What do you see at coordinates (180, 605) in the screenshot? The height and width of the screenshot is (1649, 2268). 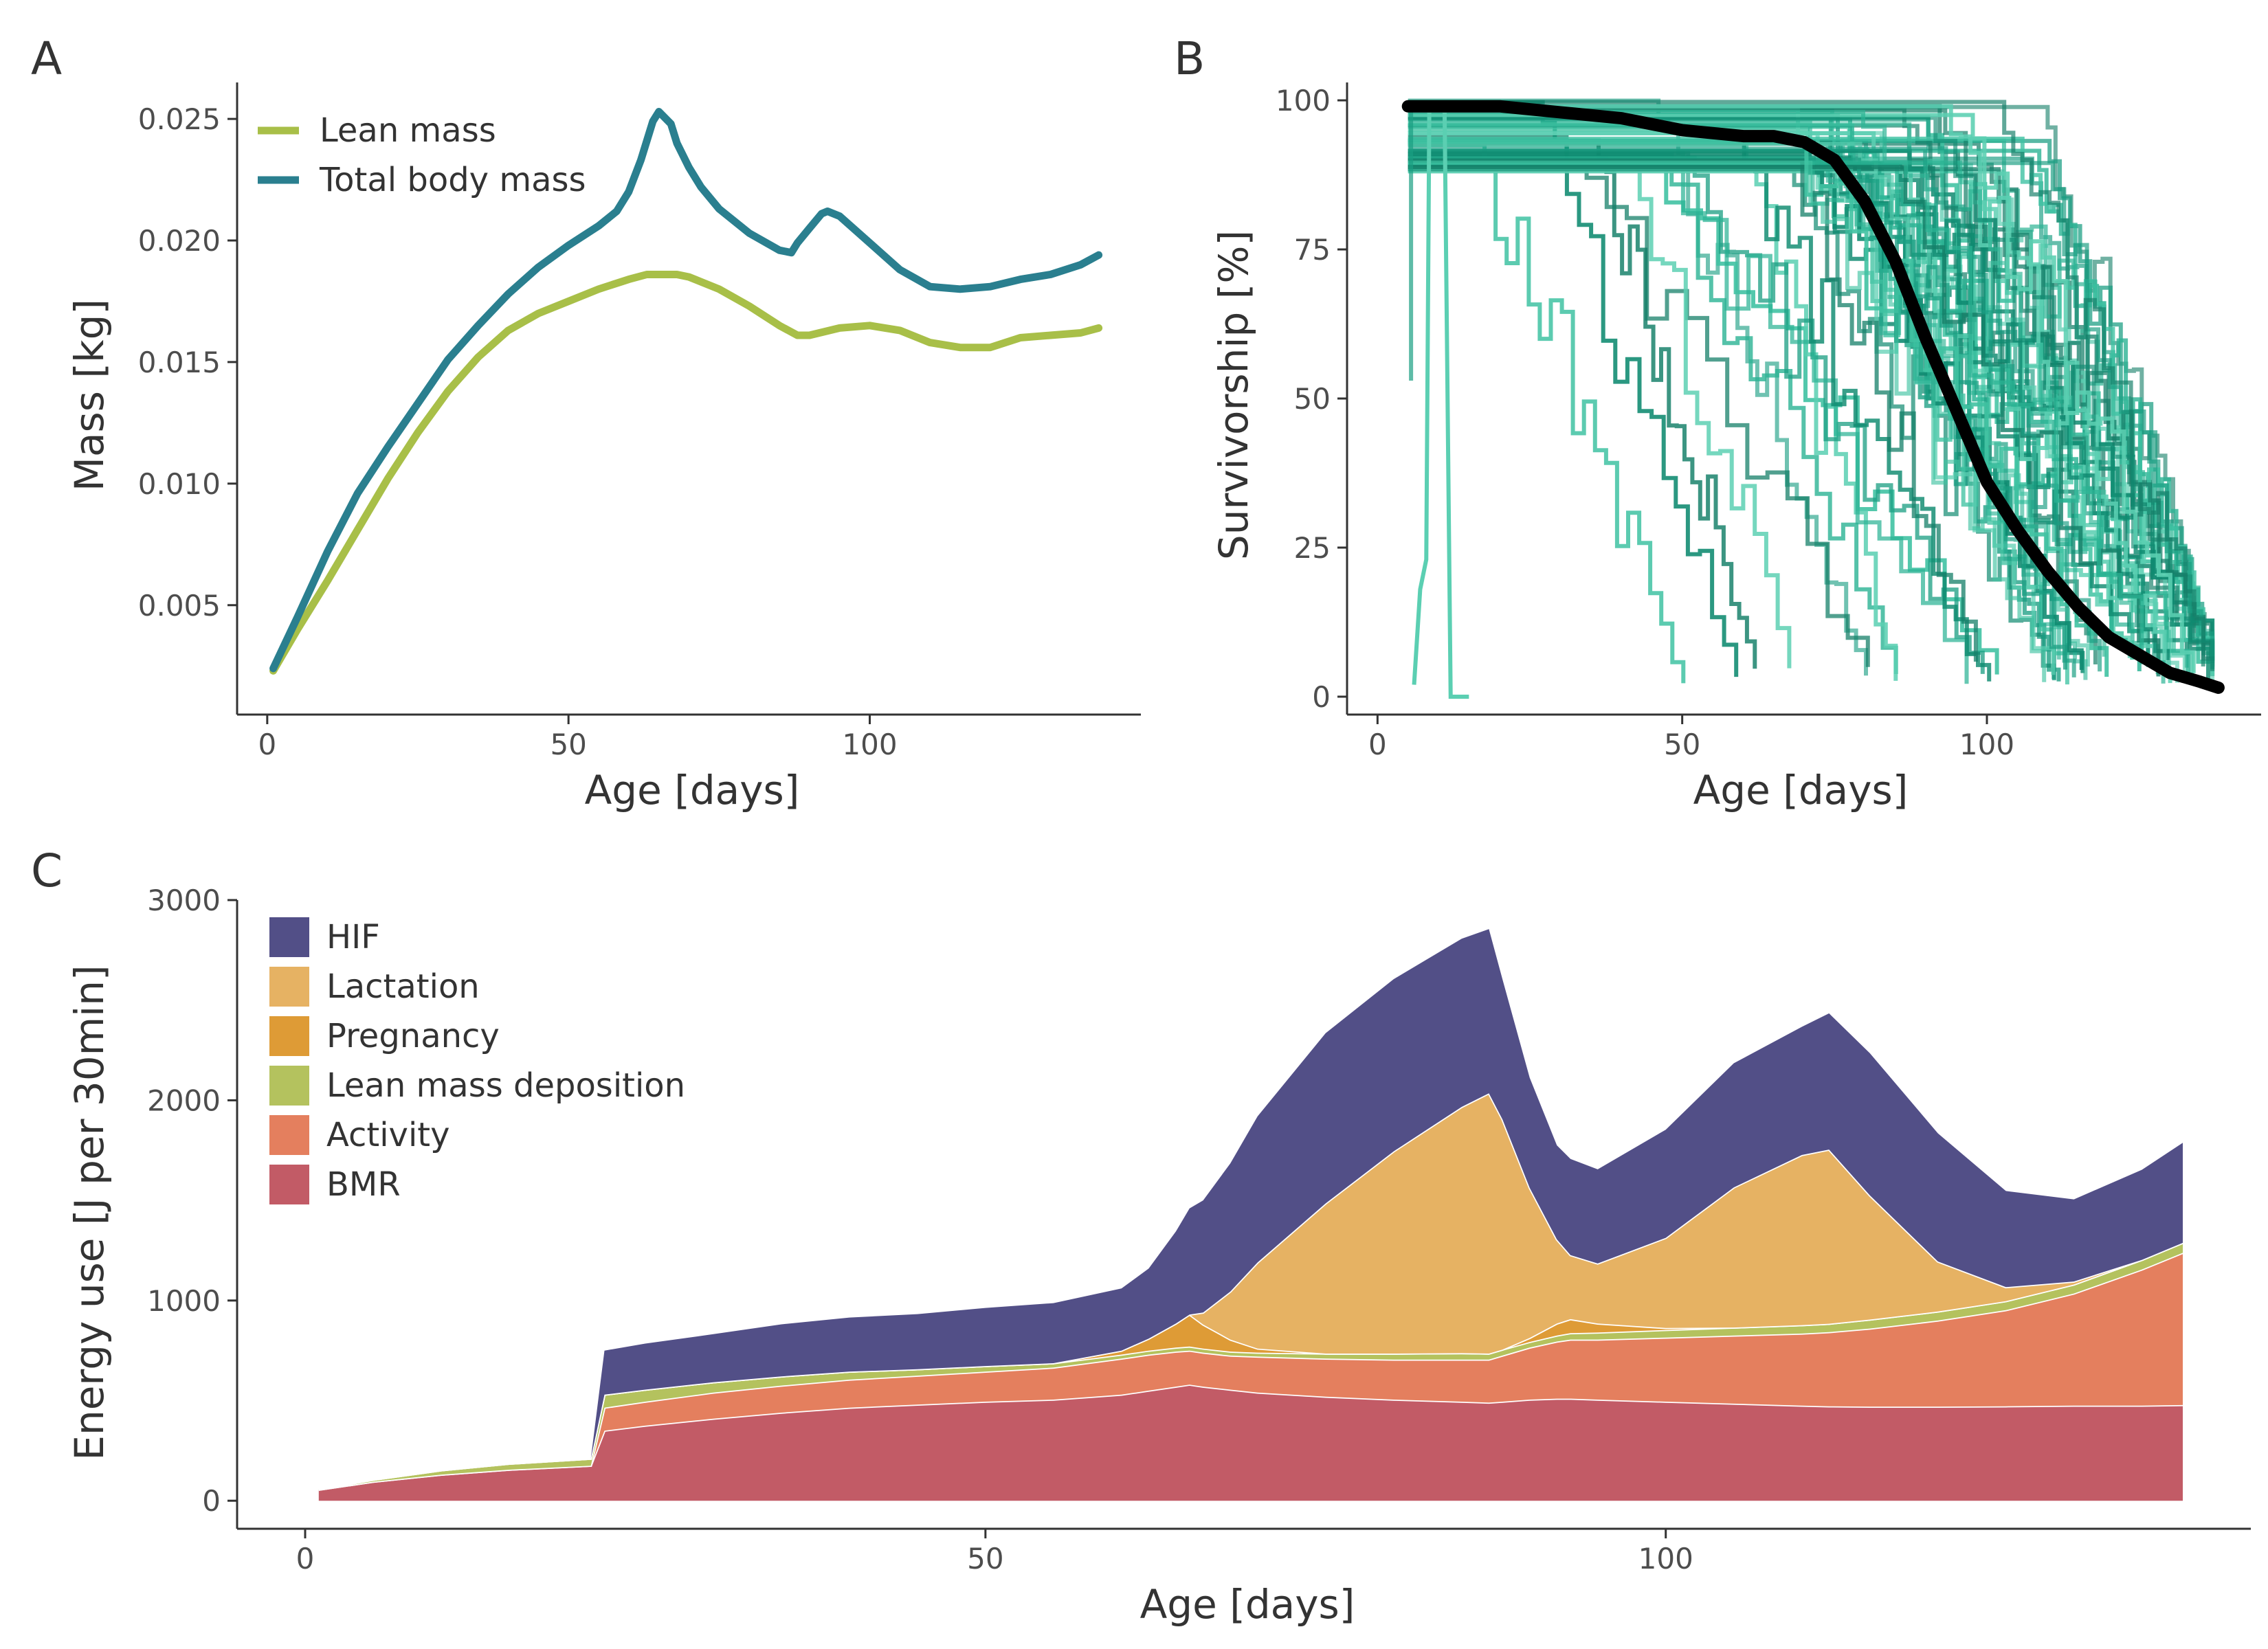 I see `panel-a-y-tick-label: 0.005` at bounding box center [180, 605].